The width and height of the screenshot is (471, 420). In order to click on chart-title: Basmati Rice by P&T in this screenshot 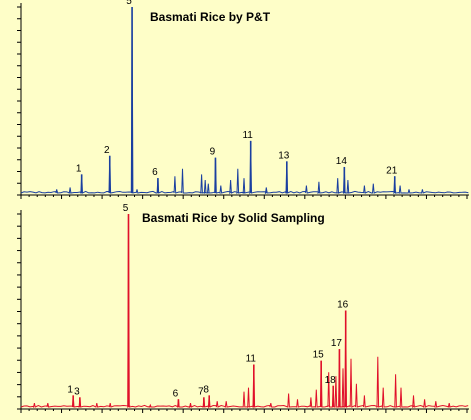, I will do `click(210, 17)`.